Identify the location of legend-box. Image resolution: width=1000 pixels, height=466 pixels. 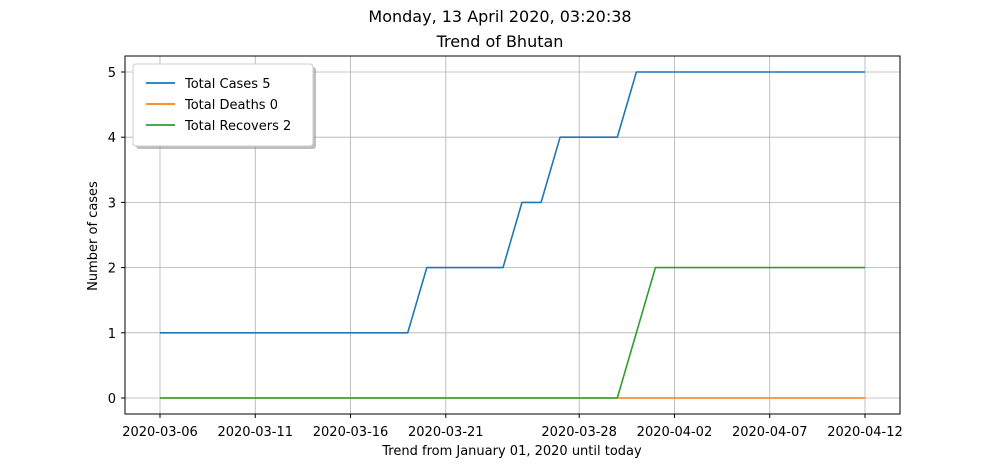
(223, 105).